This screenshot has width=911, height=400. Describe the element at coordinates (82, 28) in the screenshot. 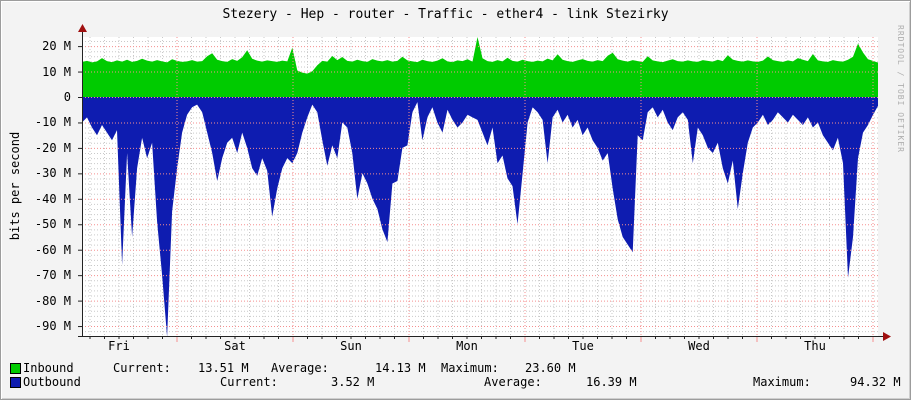

I see `y-axis-arrow` at that location.